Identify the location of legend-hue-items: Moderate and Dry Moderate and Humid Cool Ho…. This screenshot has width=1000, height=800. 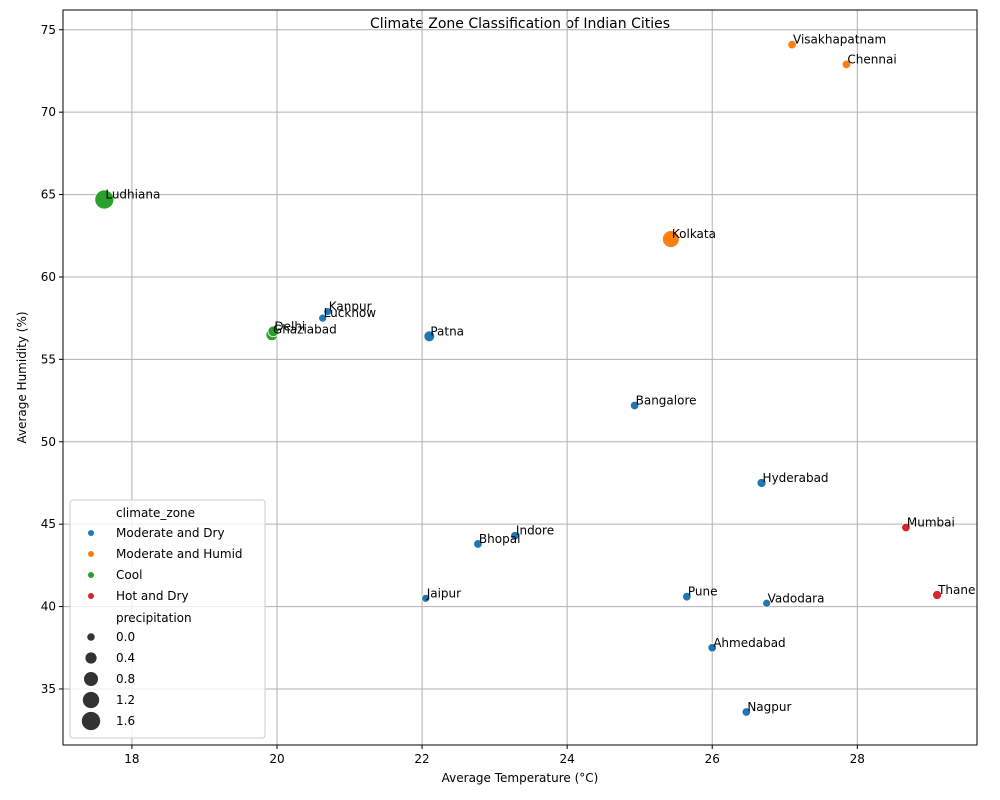
(165, 564).